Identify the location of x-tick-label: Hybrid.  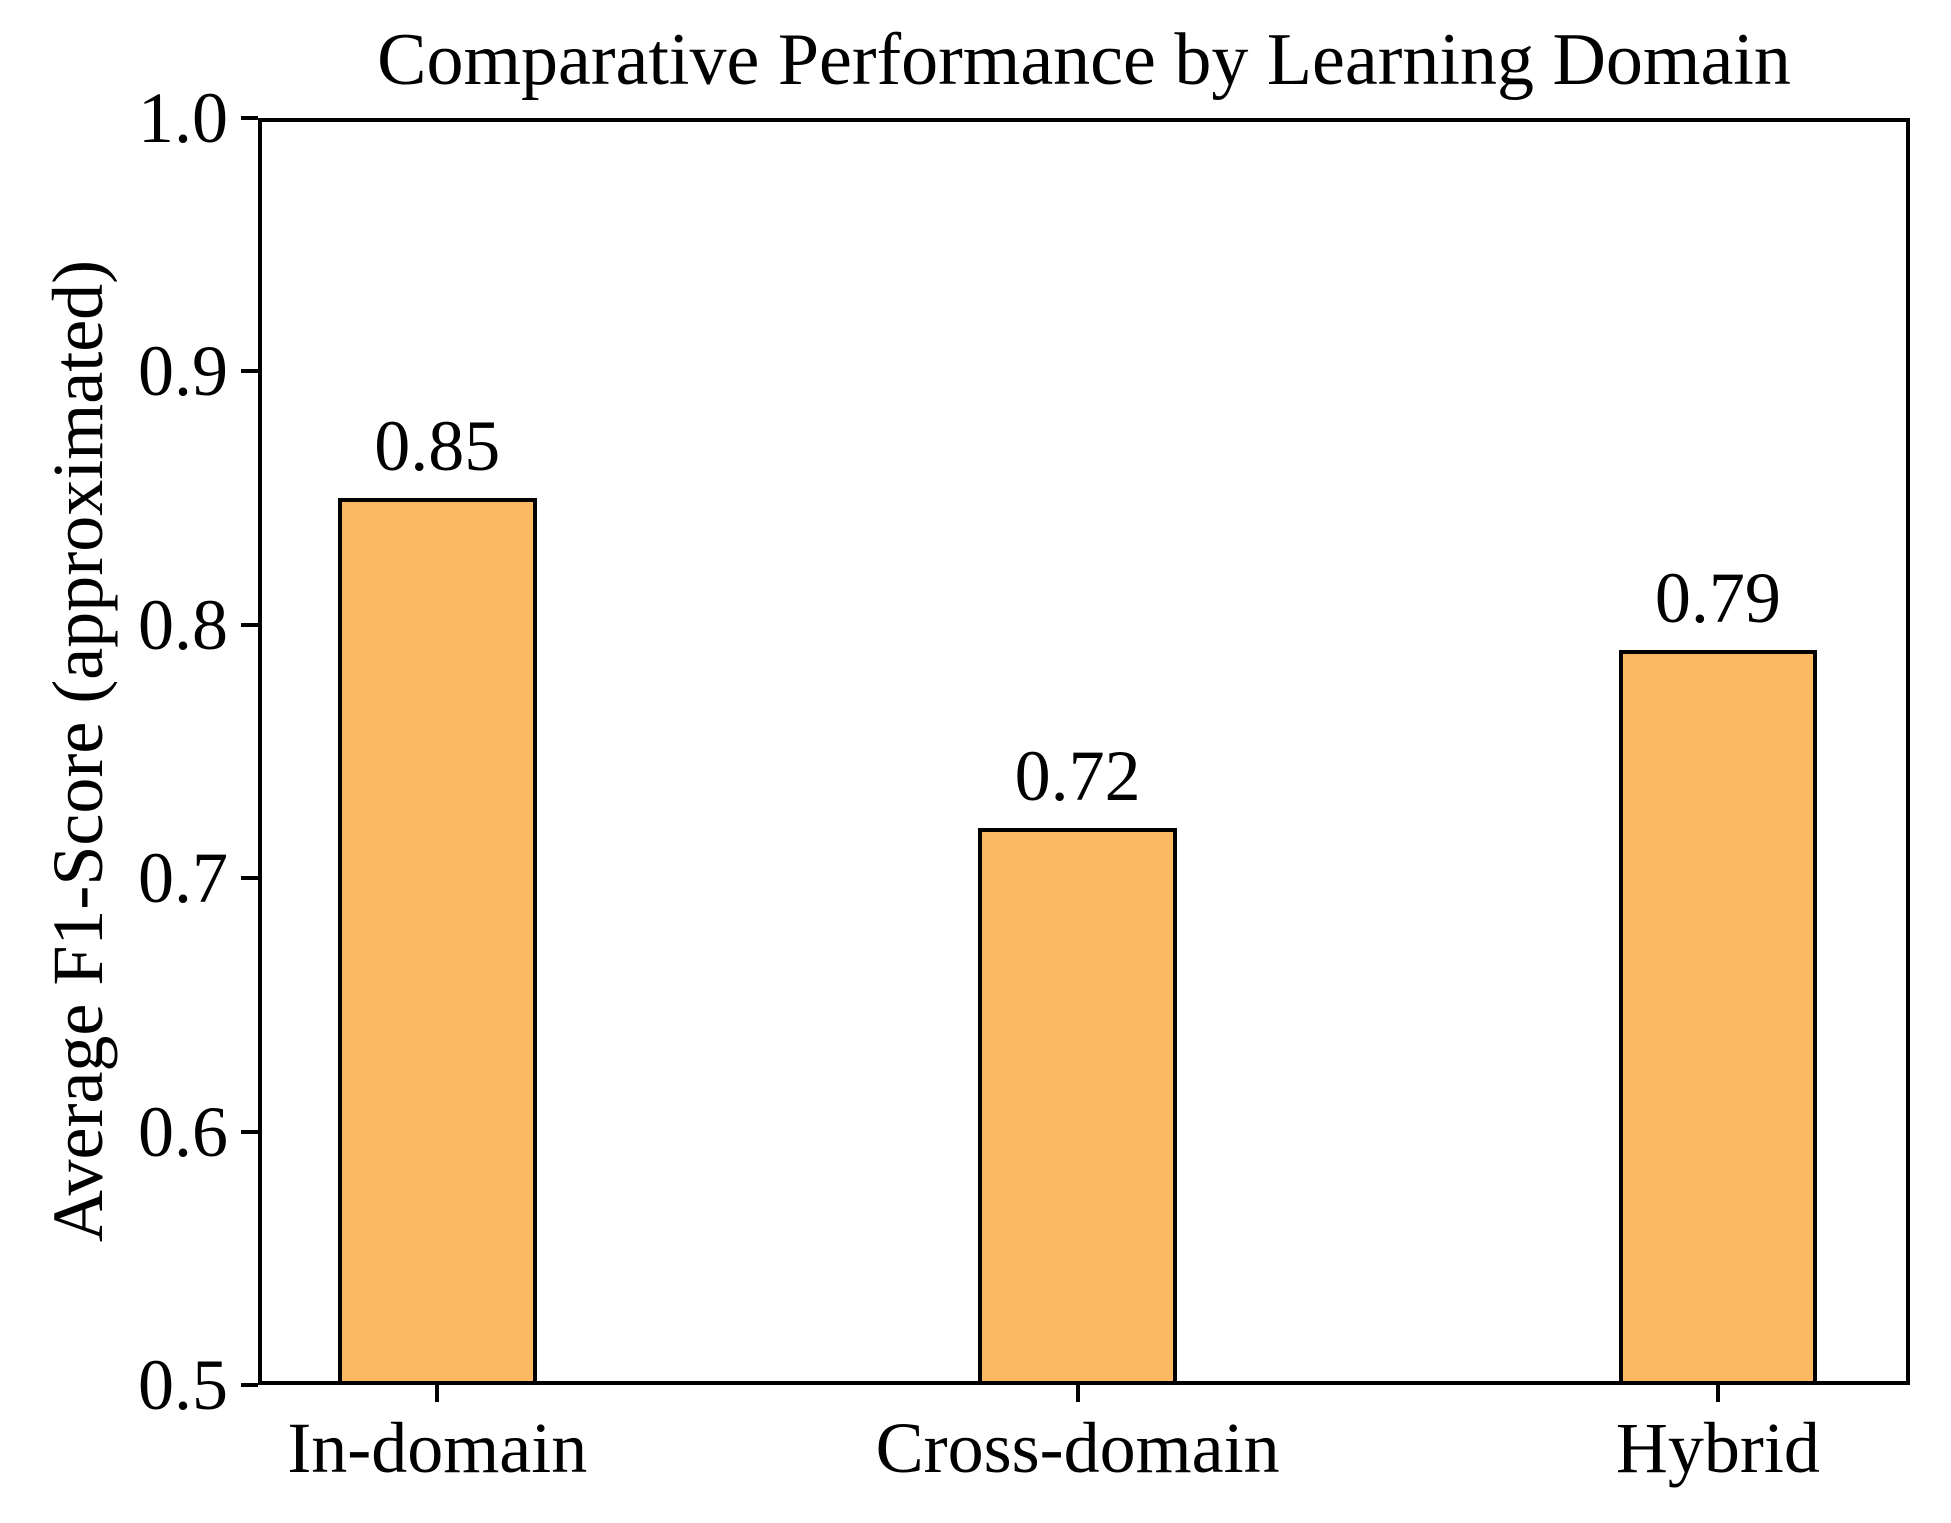
(1717, 1448).